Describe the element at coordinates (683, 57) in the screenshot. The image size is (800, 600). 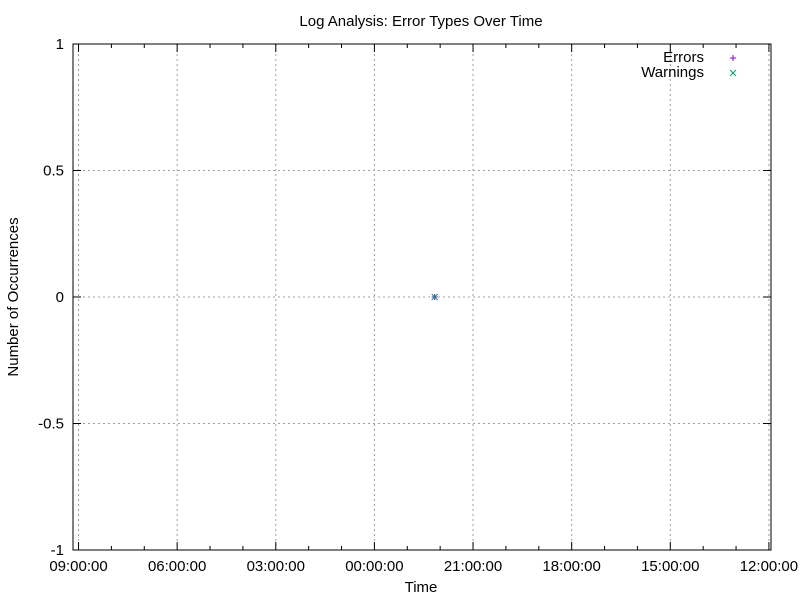
I see `legend-label: Errors` at that location.